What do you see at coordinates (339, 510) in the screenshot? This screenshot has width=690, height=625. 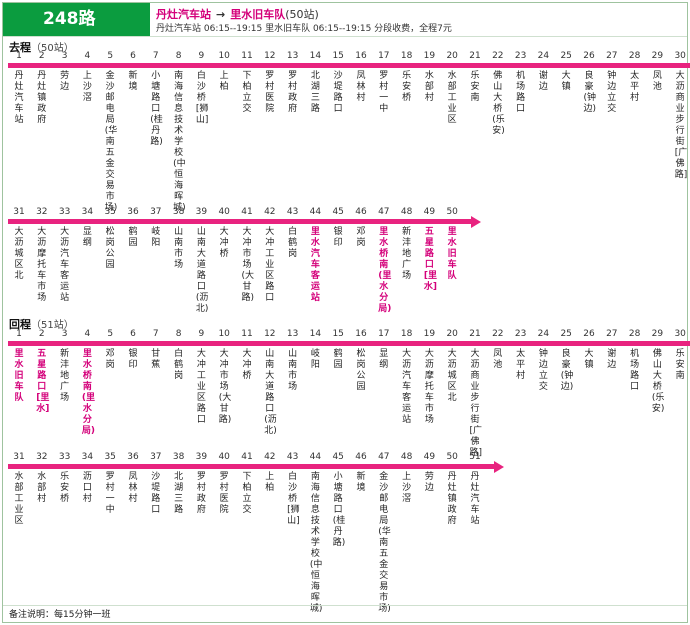 I see `inbound-stop-name: 小塘路口(桂丹路)` at bounding box center [339, 510].